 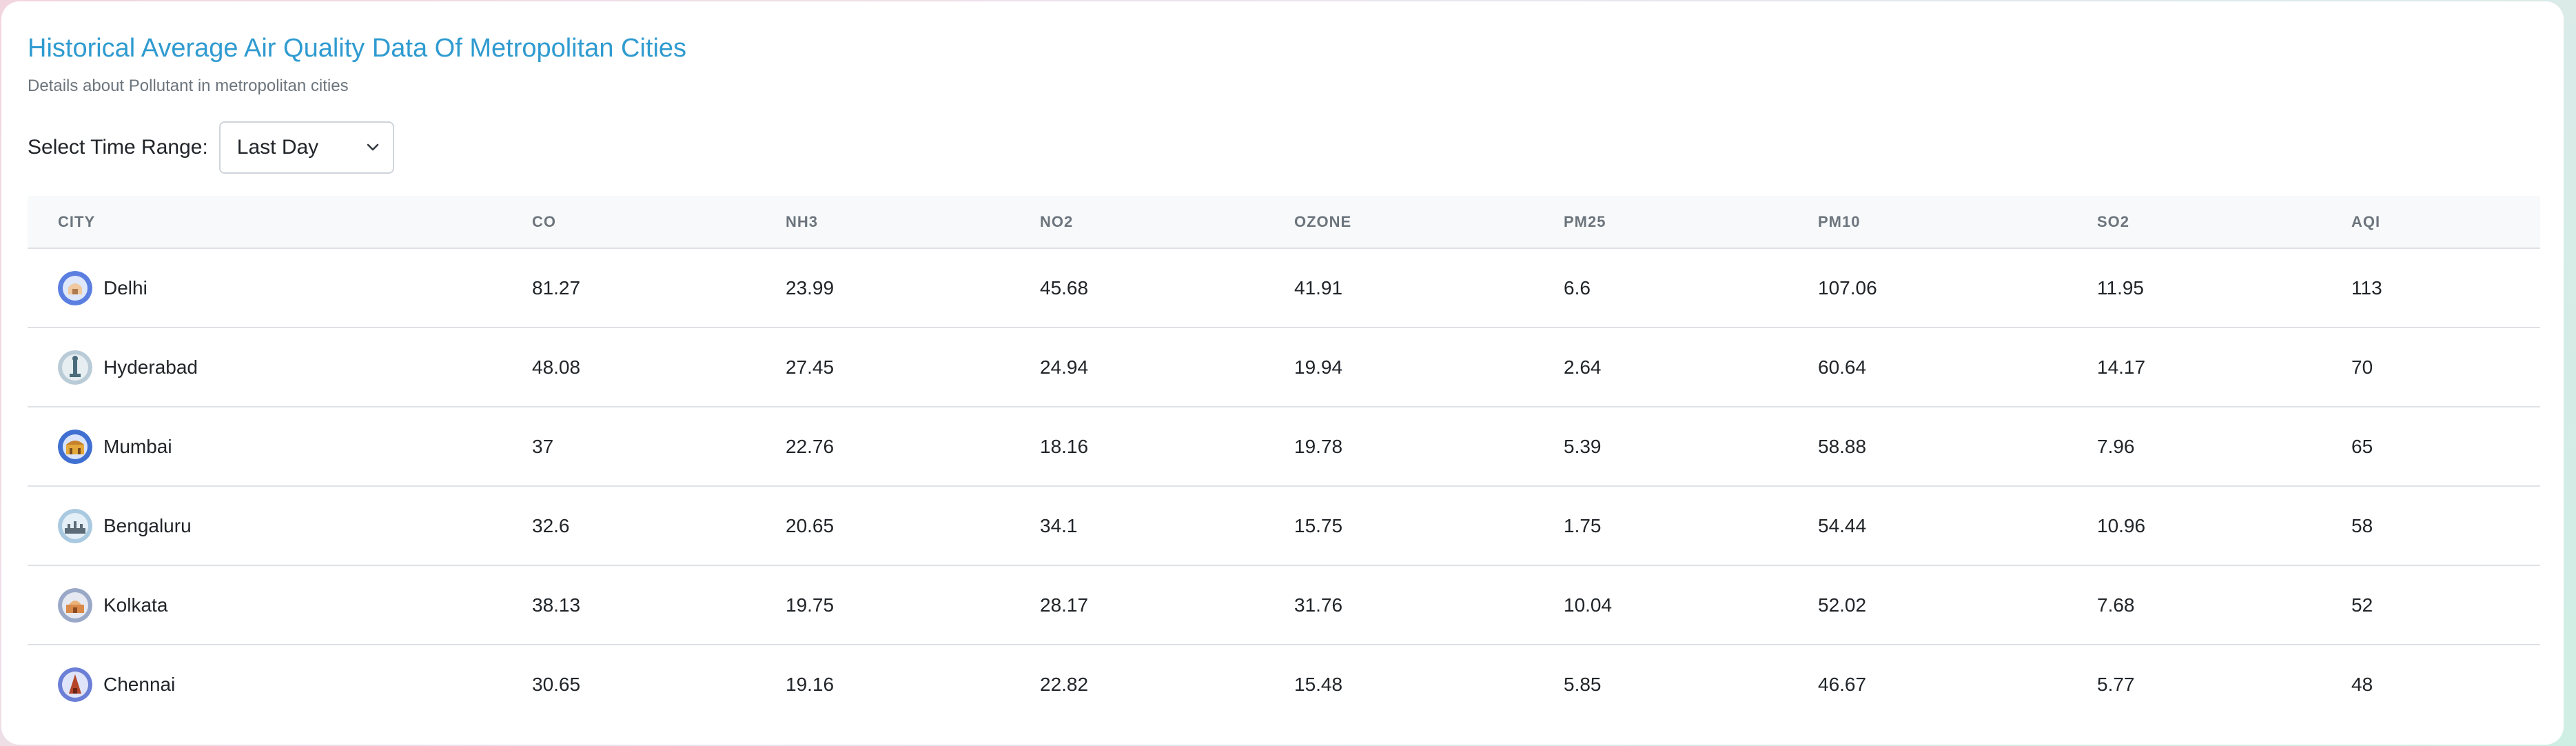 What do you see at coordinates (280, 526) in the screenshot?
I see `city-cell: Bengaluru` at bounding box center [280, 526].